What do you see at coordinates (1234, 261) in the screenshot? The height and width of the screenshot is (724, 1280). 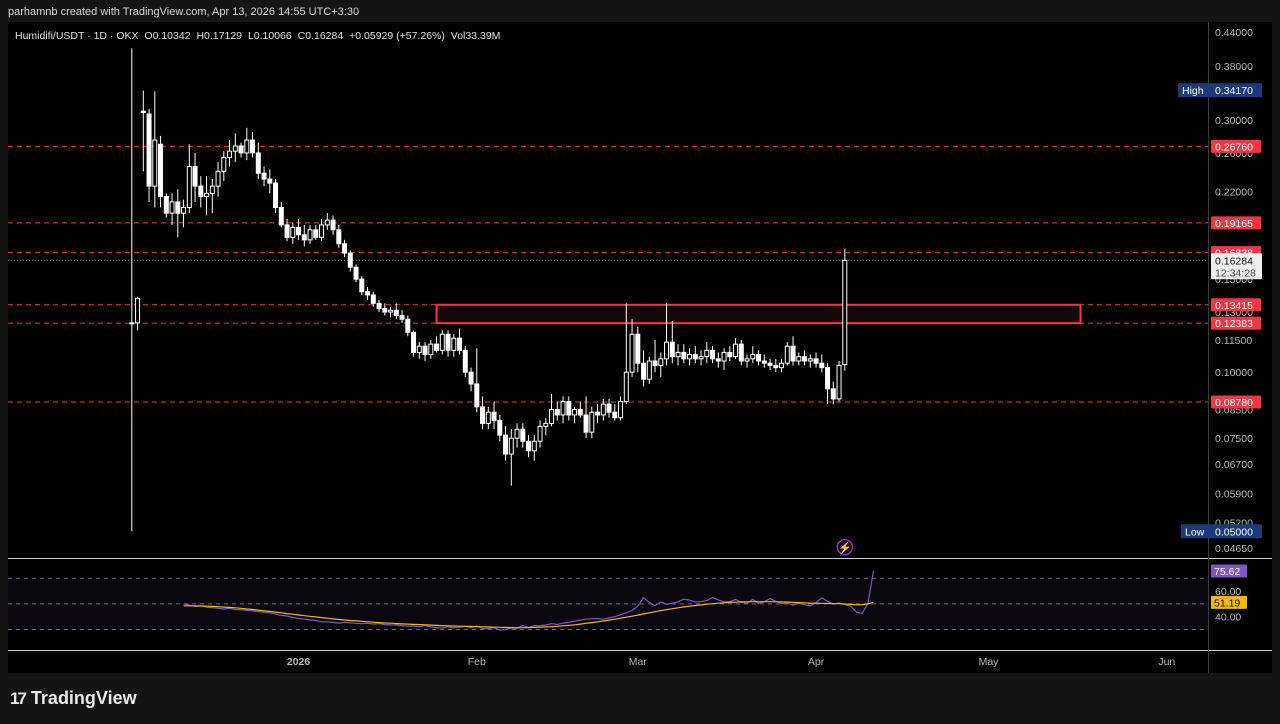 I see `last-price-label: 0.16284` at bounding box center [1234, 261].